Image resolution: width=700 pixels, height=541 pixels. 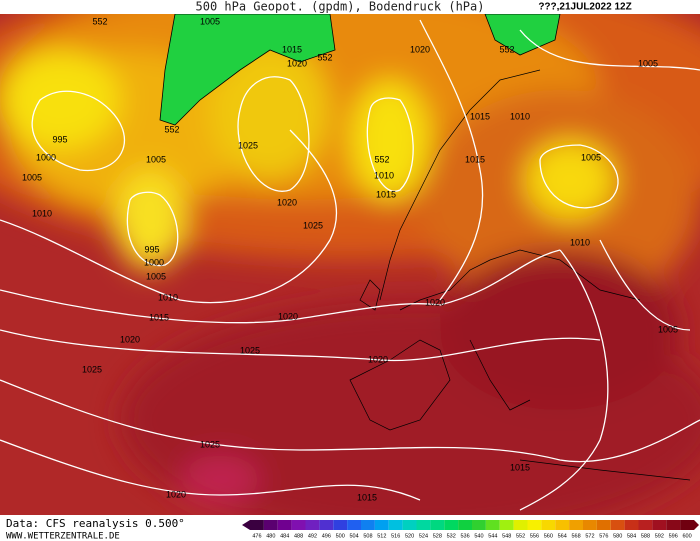 I want to click on colorbar-tick-label: 568, so click(x=575, y=536).